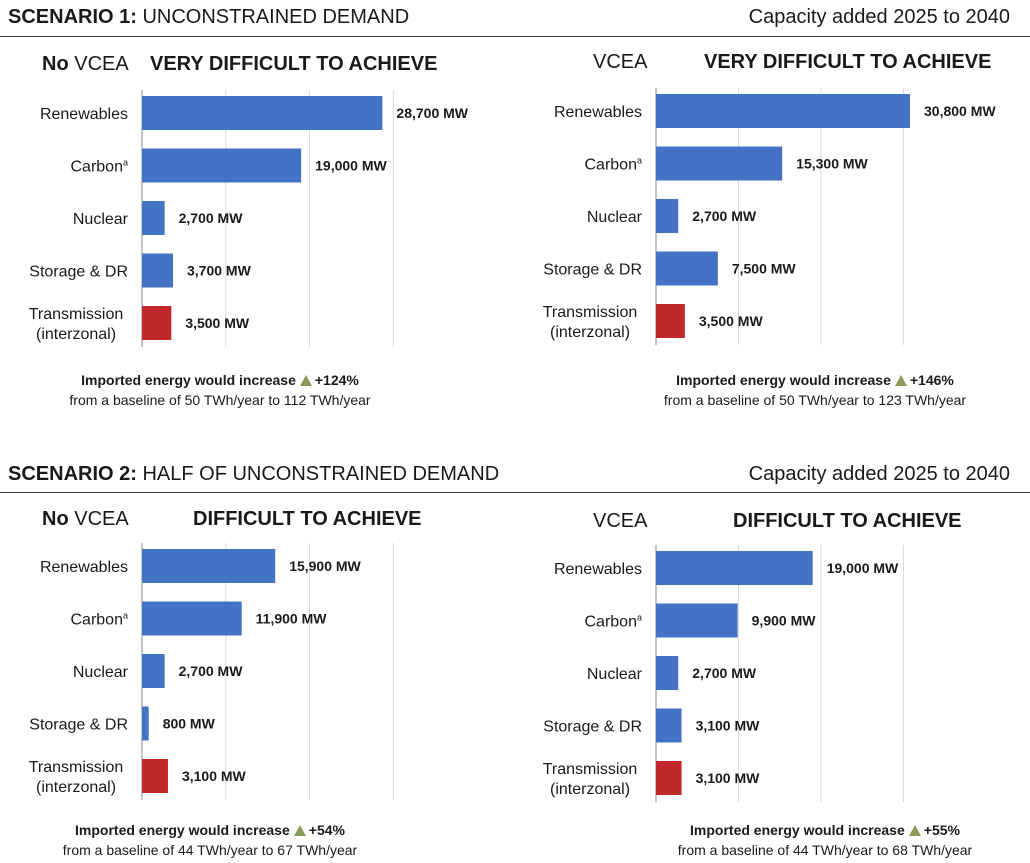 This screenshot has height=863, width=1030. What do you see at coordinates (292, 619) in the screenshot?
I see `value-label: 11,900 MW` at bounding box center [292, 619].